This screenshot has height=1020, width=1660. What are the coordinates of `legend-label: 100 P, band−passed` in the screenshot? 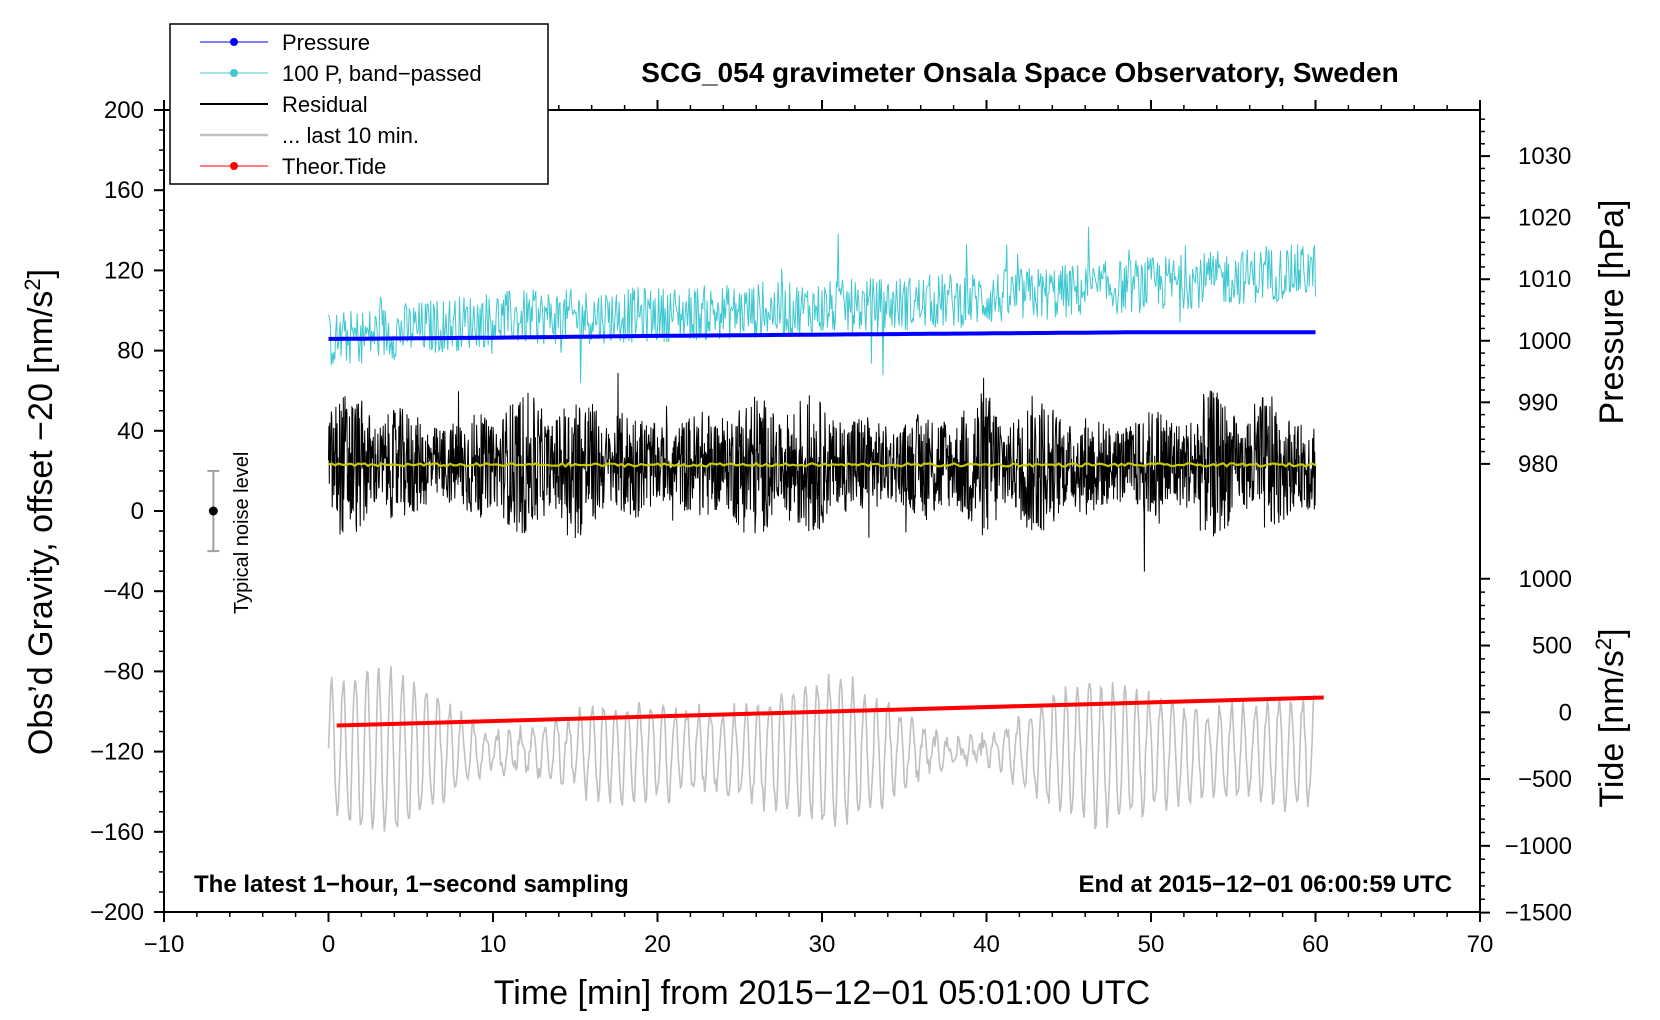 It's located at (382, 73).